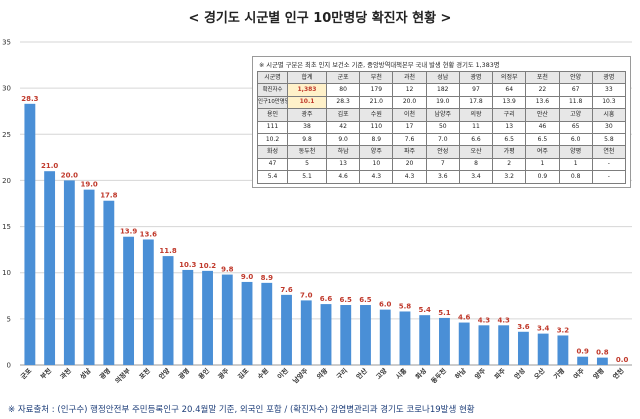 The width and height of the screenshot is (640, 419). Describe the element at coordinates (272, 177) in the screenshot. I see `table-cell: 5.4` at that location.